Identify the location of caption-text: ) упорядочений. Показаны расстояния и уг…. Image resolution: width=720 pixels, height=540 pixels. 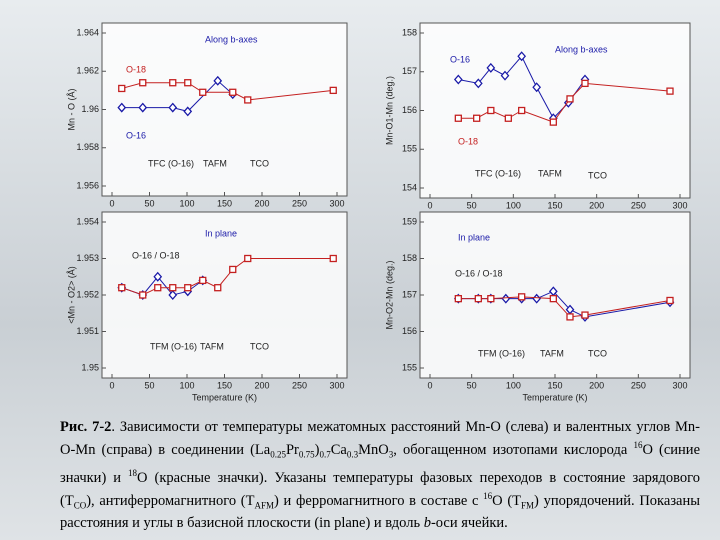
(380, 512).